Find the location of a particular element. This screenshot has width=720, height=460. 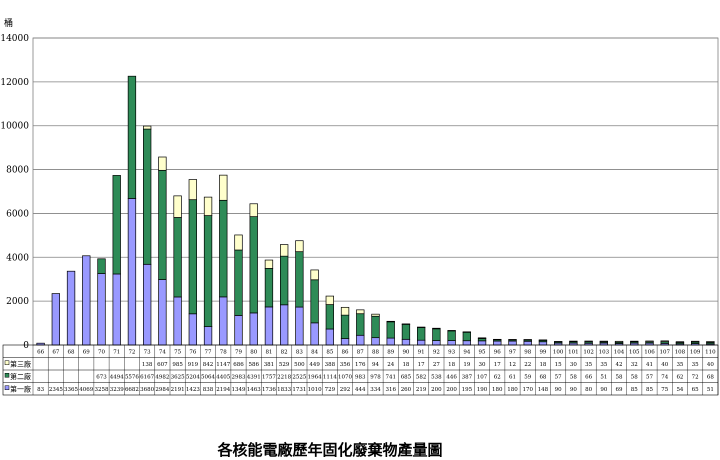

data-cell: 148 is located at coordinates (543, 390).